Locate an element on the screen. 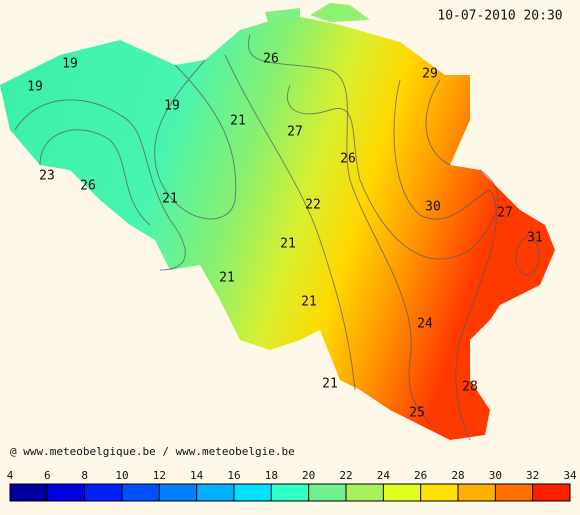 The image size is (580, 515). contour-label: 29 is located at coordinates (430, 74).